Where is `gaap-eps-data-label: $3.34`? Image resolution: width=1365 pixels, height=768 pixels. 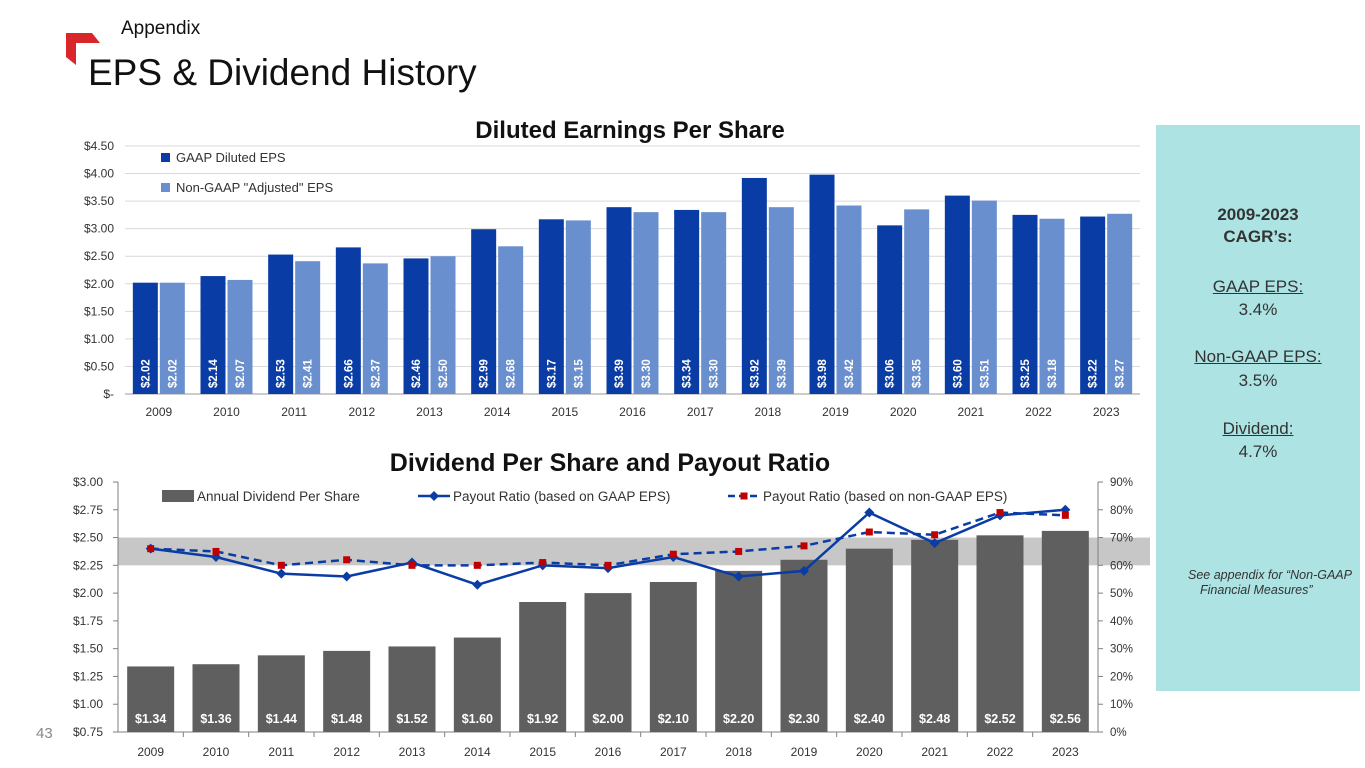 gaap-eps-data-label: $3.34 is located at coordinates (688, 373).